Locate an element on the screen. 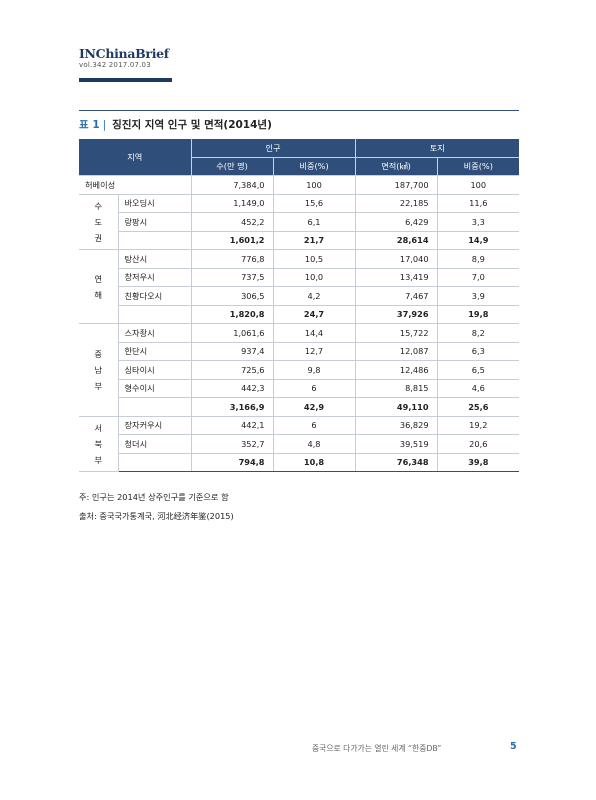 The image size is (596, 800). province-area: 187,700 is located at coordinates (396, 185).